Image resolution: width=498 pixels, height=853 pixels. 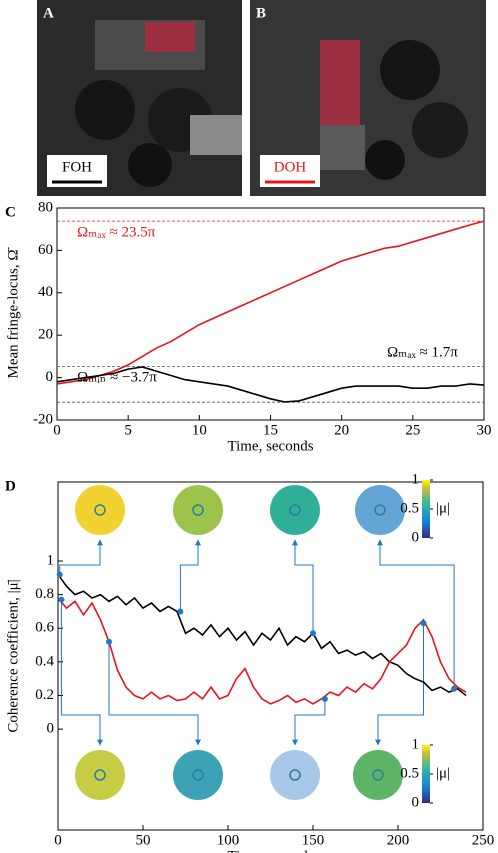 What do you see at coordinates (44, 628) in the screenshot?
I see `y-tick-label: 0.6` at bounding box center [44, 628].